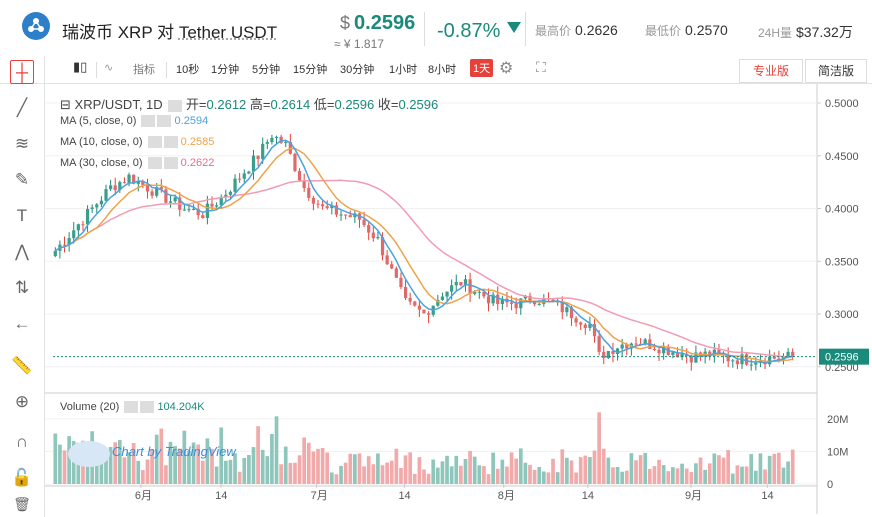  I want to click on crosshair-icon: ┼, so click(22, 72).